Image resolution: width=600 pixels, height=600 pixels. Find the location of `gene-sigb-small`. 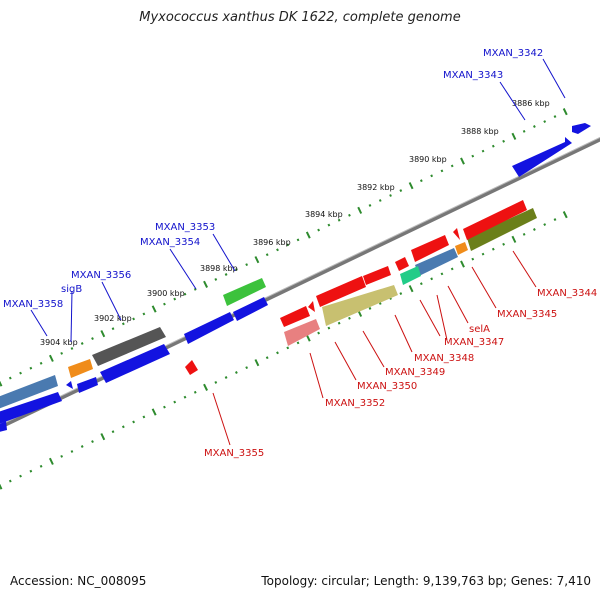

gene-sigb-small is located at coordinates (69, 385).